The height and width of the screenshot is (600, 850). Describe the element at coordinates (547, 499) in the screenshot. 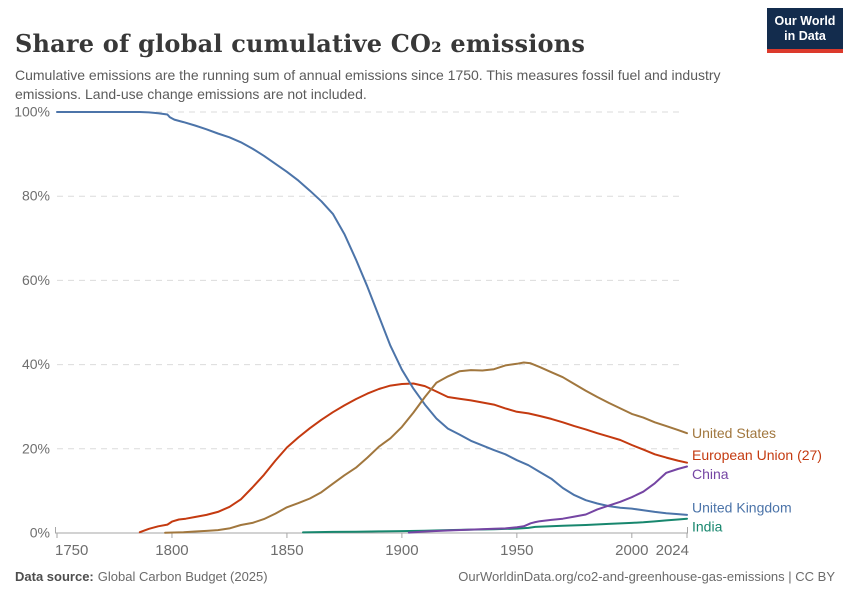

I see `series-line-china` at that location.